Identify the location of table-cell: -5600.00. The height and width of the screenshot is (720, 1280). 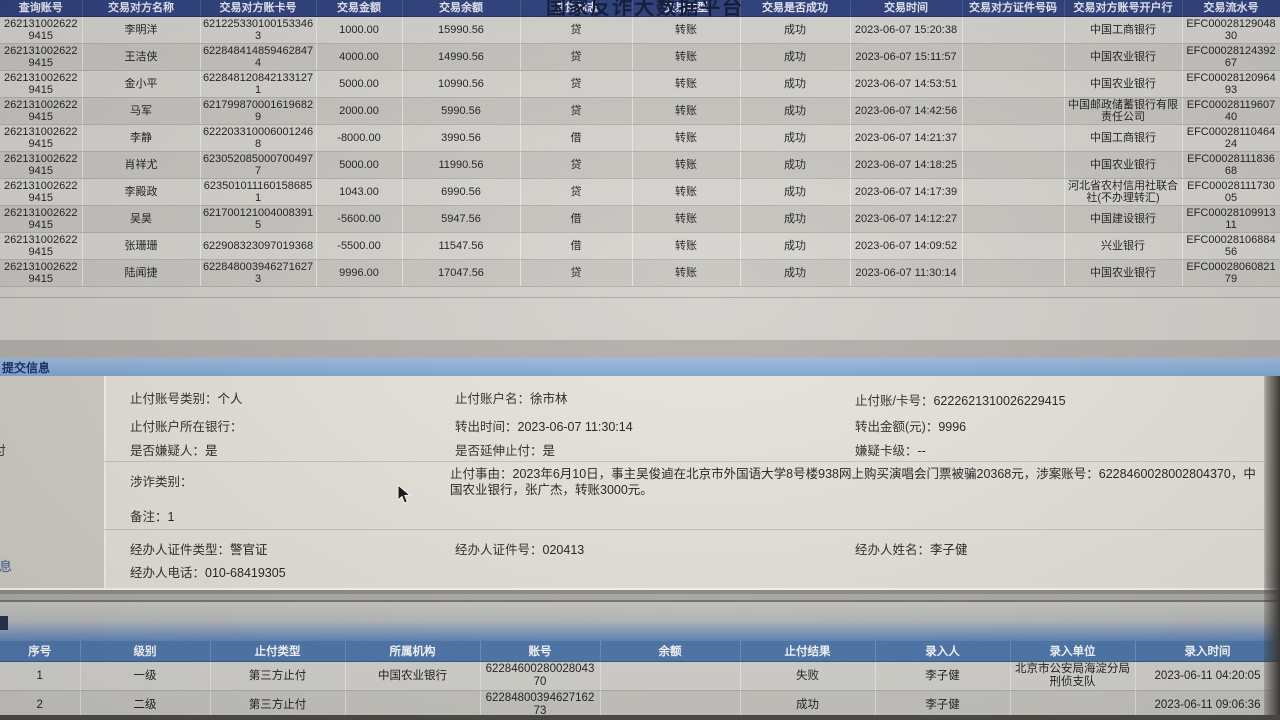
(359, 219).